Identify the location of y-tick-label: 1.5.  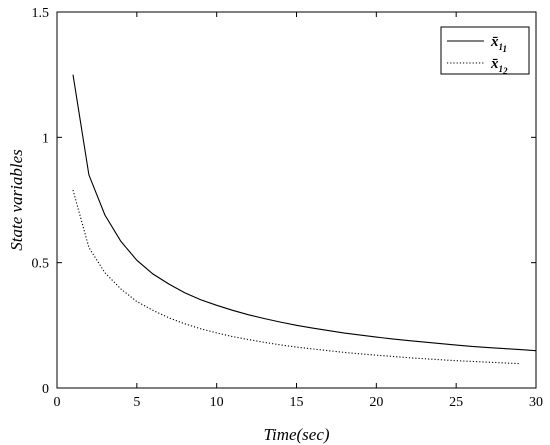
(41, 13).